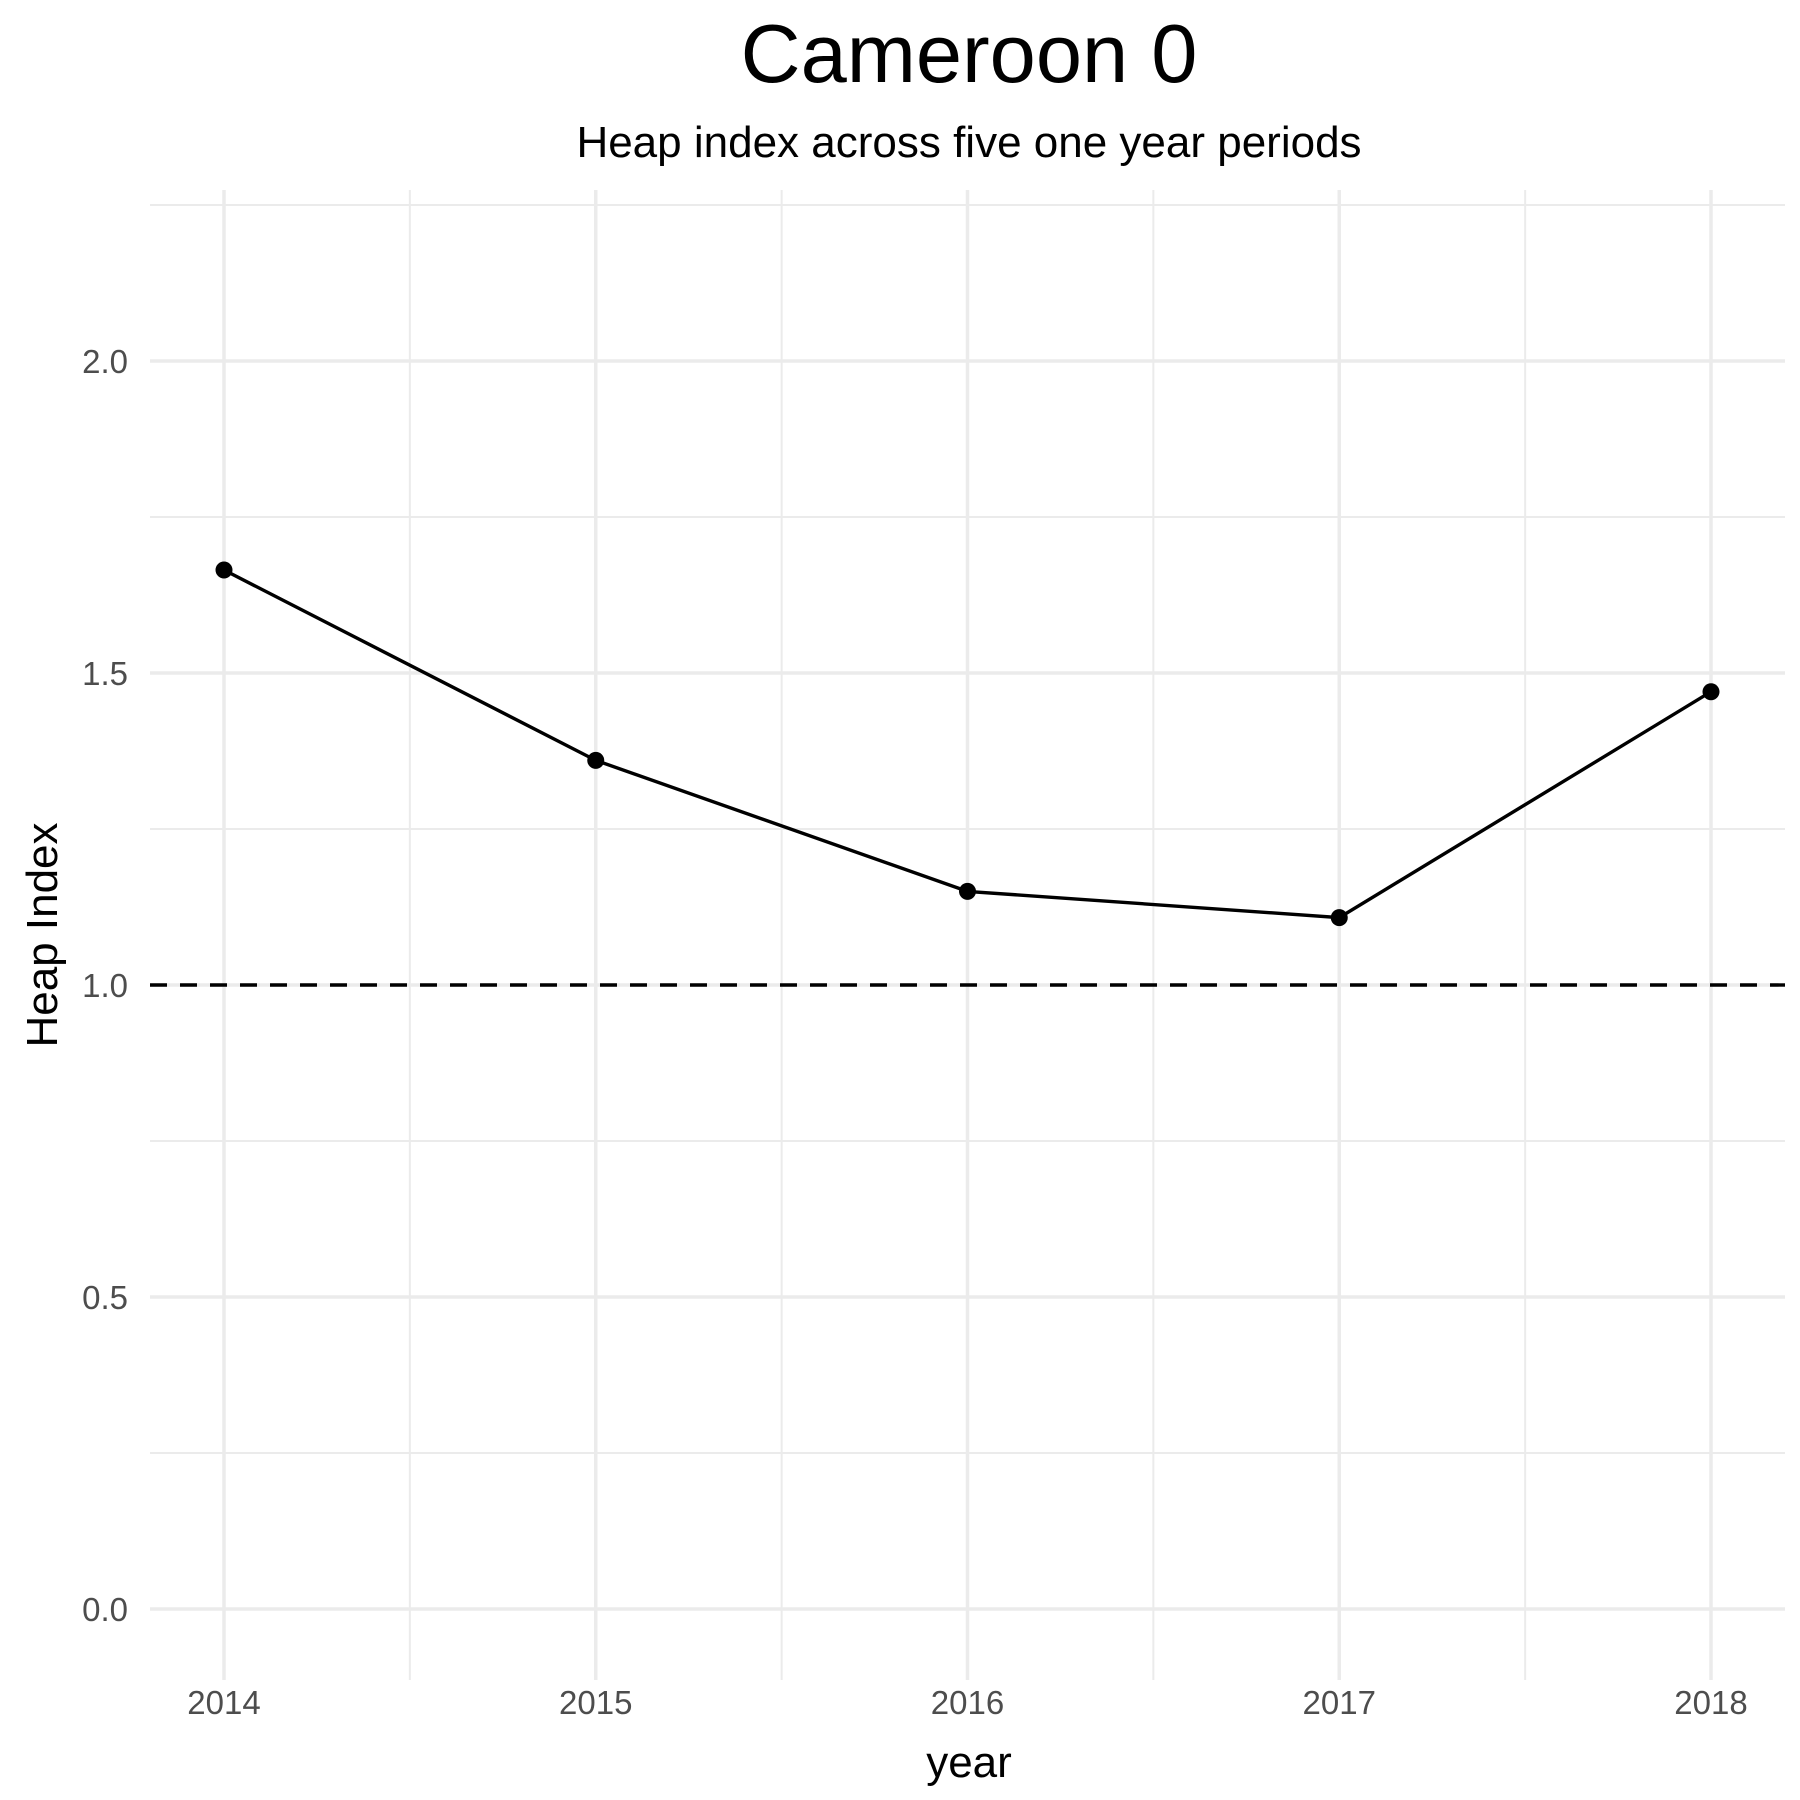 This screenshot has height=1800, width=1800. I want to click on y-tick-label: 2.0, so click(105, 361).